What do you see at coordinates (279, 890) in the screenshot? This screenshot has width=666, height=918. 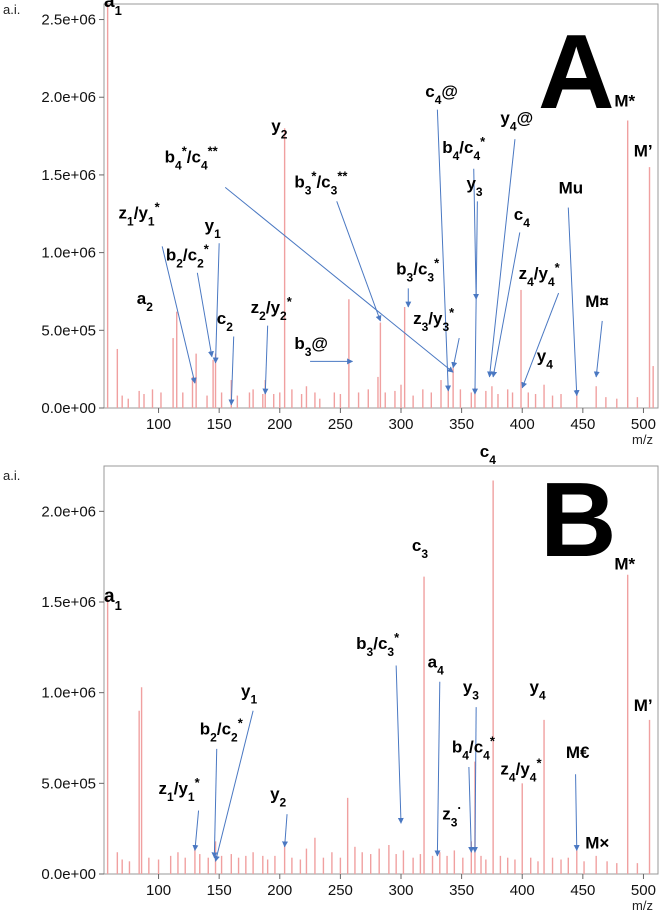 I see `x-tick-label: 200` at bounding box center [279, 890].